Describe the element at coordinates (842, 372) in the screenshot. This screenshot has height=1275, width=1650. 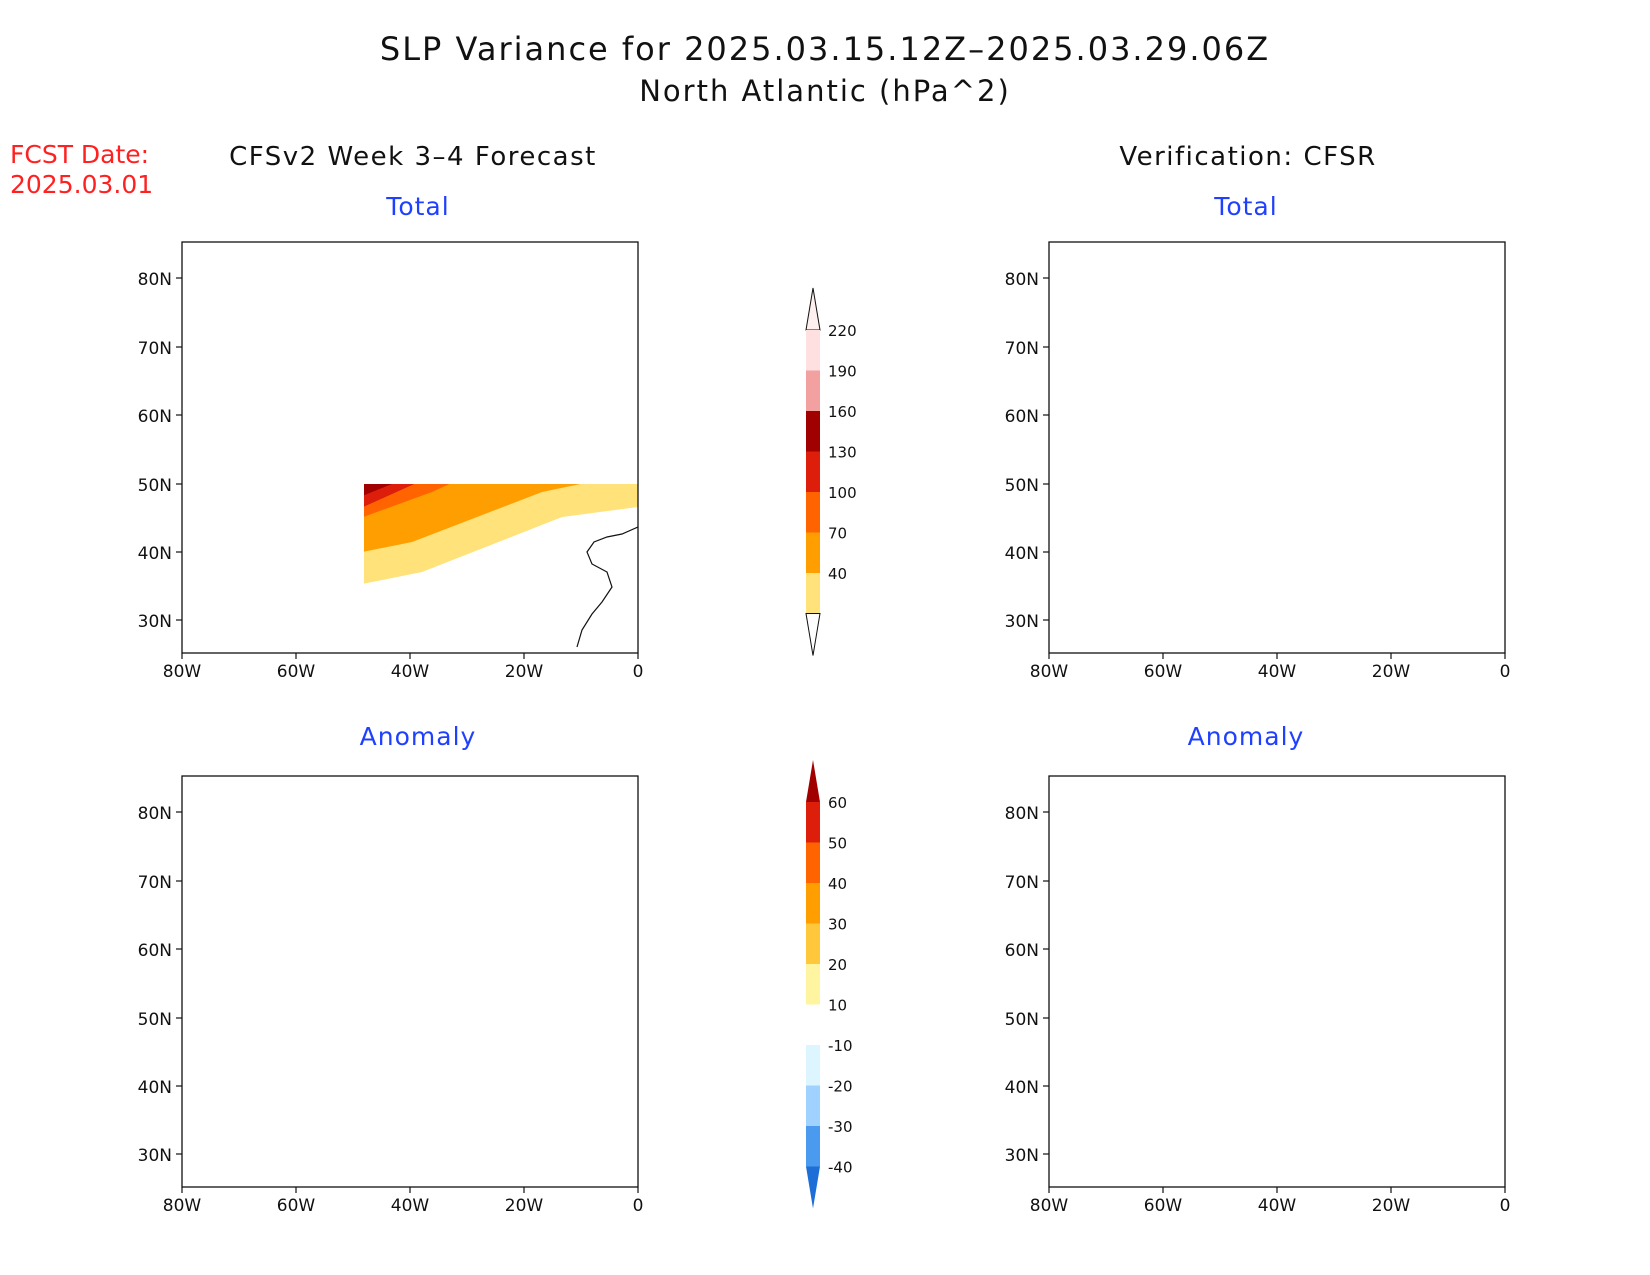
I see `colorbar-total-label: 190` at that location.